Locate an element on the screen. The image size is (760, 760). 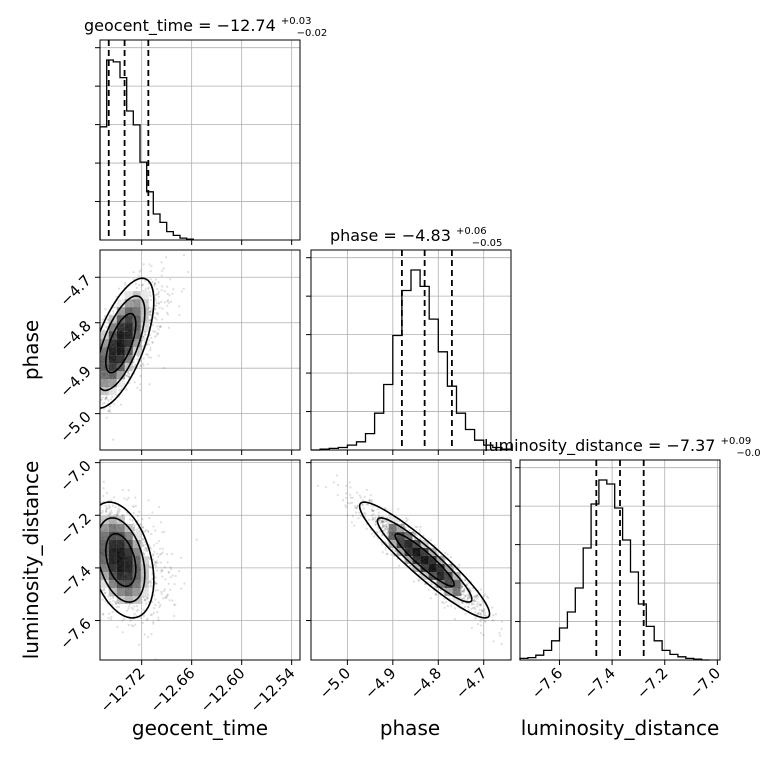
xtick-label-phase-1: −4.9 is located at coordinates (380, 683).